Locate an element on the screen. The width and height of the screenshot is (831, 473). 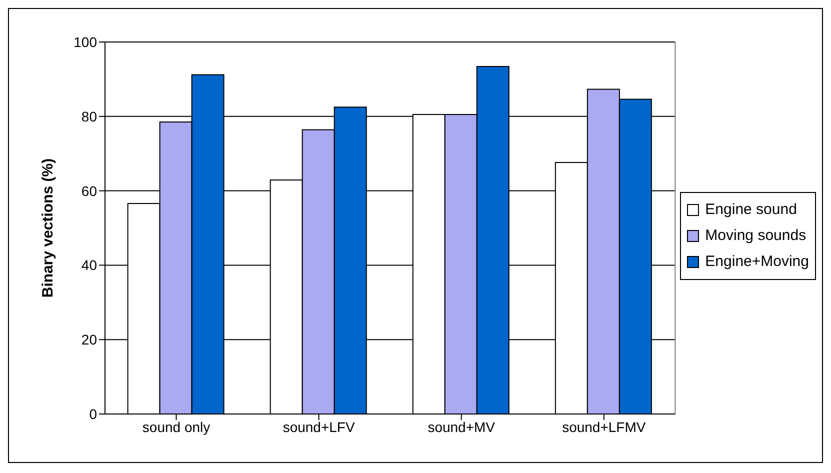
y-tick-label: 60 is located at coordinates (89, 190).